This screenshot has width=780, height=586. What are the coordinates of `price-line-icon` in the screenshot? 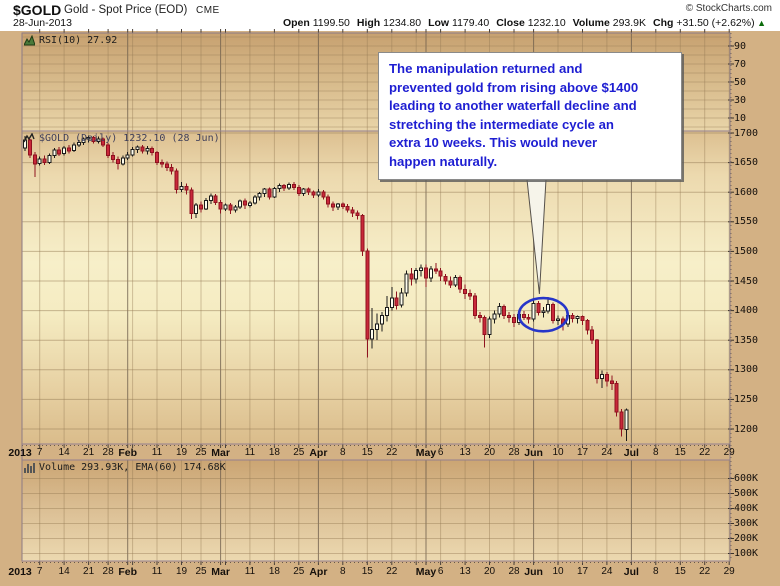 It's located at (29, 138).